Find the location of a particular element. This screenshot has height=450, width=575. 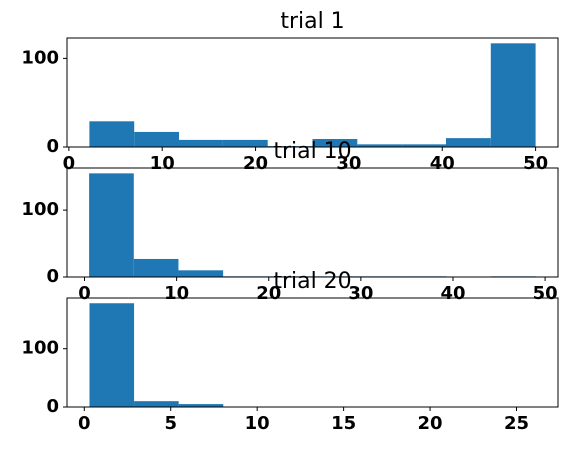

chart-title: trial 20 is located at coordinates (312, 281).